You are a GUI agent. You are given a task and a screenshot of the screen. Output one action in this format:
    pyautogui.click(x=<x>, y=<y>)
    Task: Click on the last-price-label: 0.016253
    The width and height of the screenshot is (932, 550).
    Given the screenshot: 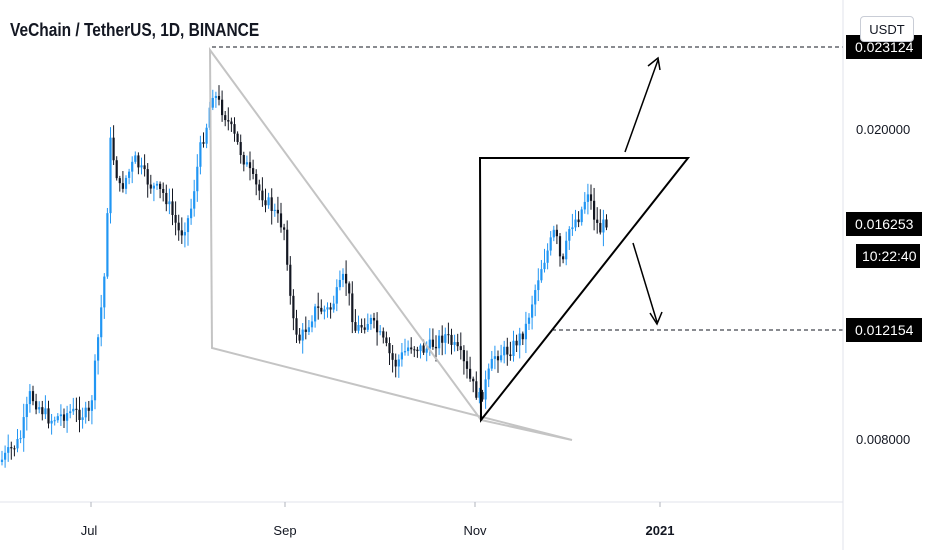 What is the action you would take?
    pyautogui.click(x=884, y=224)
    